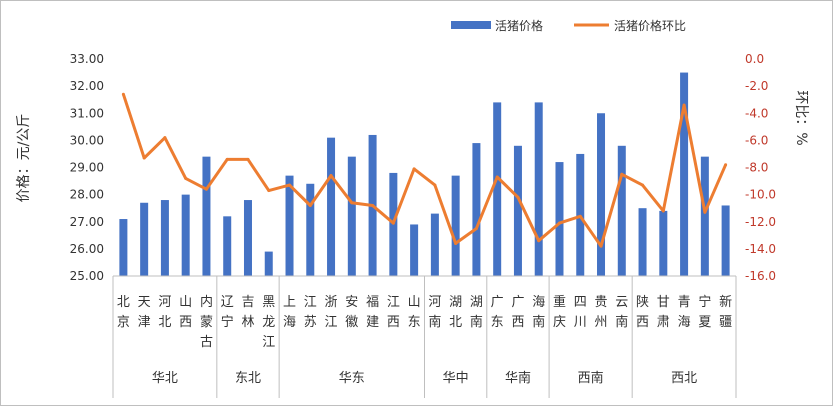 Image resolution: width=833 pixels, height=406 pixels. What do you see at coordinates (87, 59) in the screenshot?
I see `y-left-tick-label: 33.00` at bounding box center [87, 59].